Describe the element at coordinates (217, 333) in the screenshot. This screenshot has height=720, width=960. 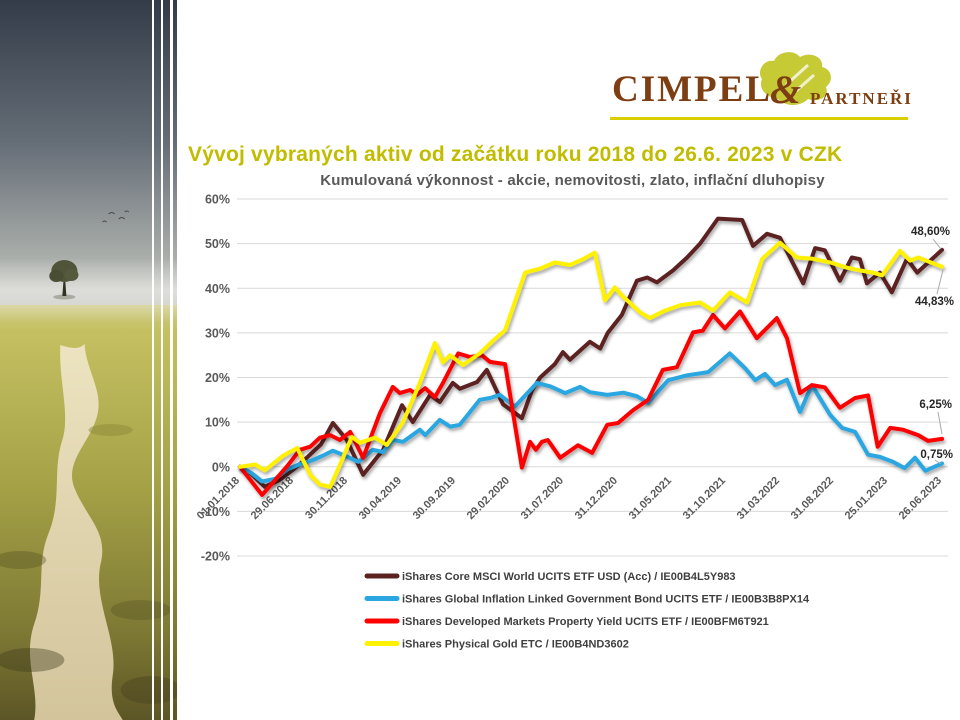
I see `y-axis-tick-label: 30%` at that location.